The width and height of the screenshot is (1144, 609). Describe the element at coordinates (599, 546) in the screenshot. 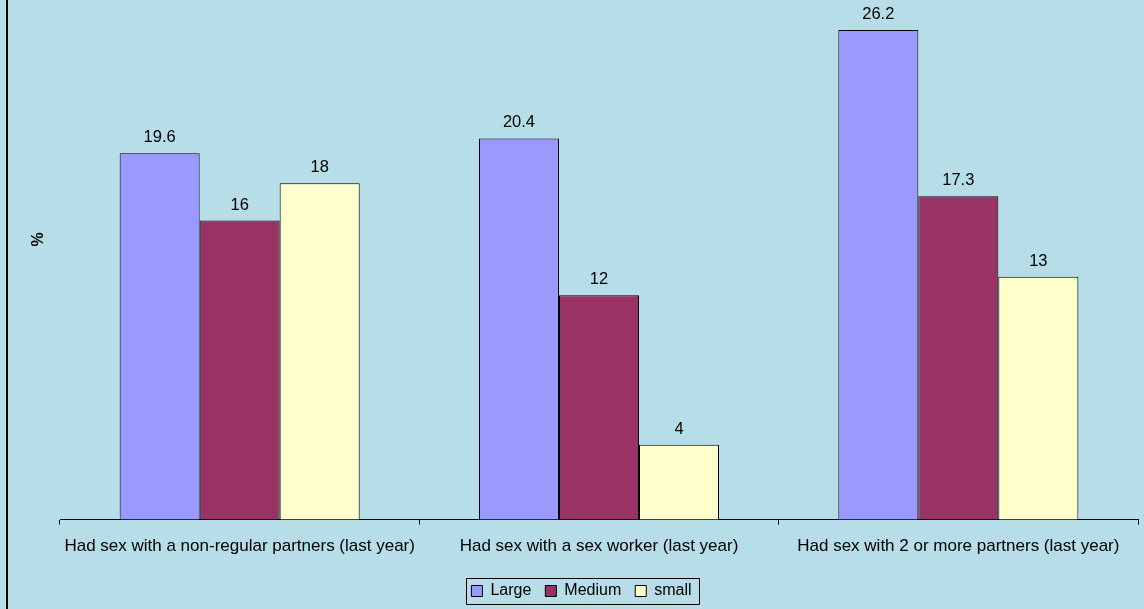

I see `x-tick-label: Had sex with a sex worker (last year)` at that location.